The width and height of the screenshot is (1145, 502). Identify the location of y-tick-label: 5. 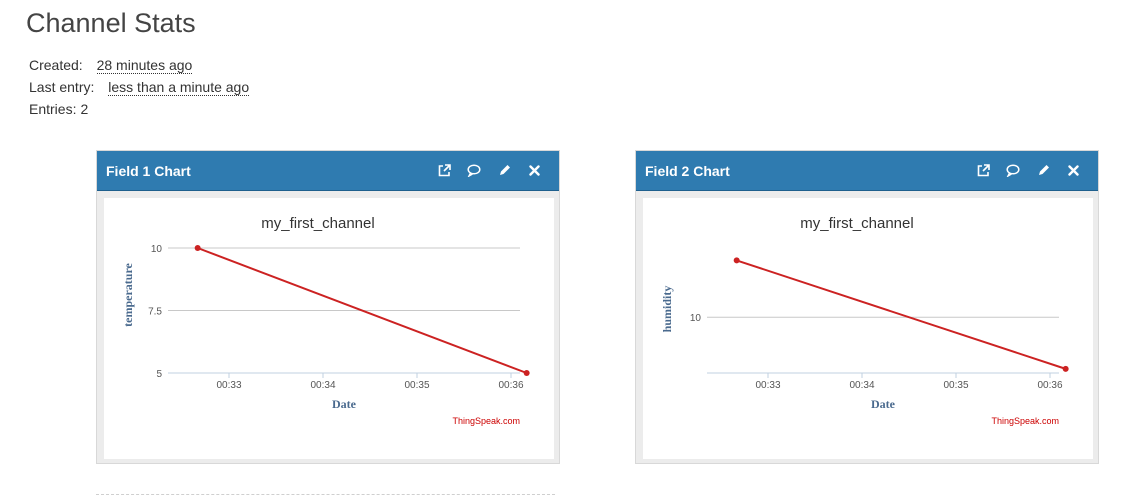
(159, 374).